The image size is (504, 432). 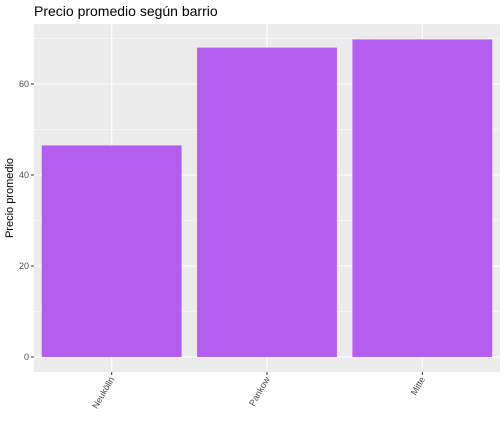 I want to click on x-tick-label: Pankow, so click(x=259, y=391).